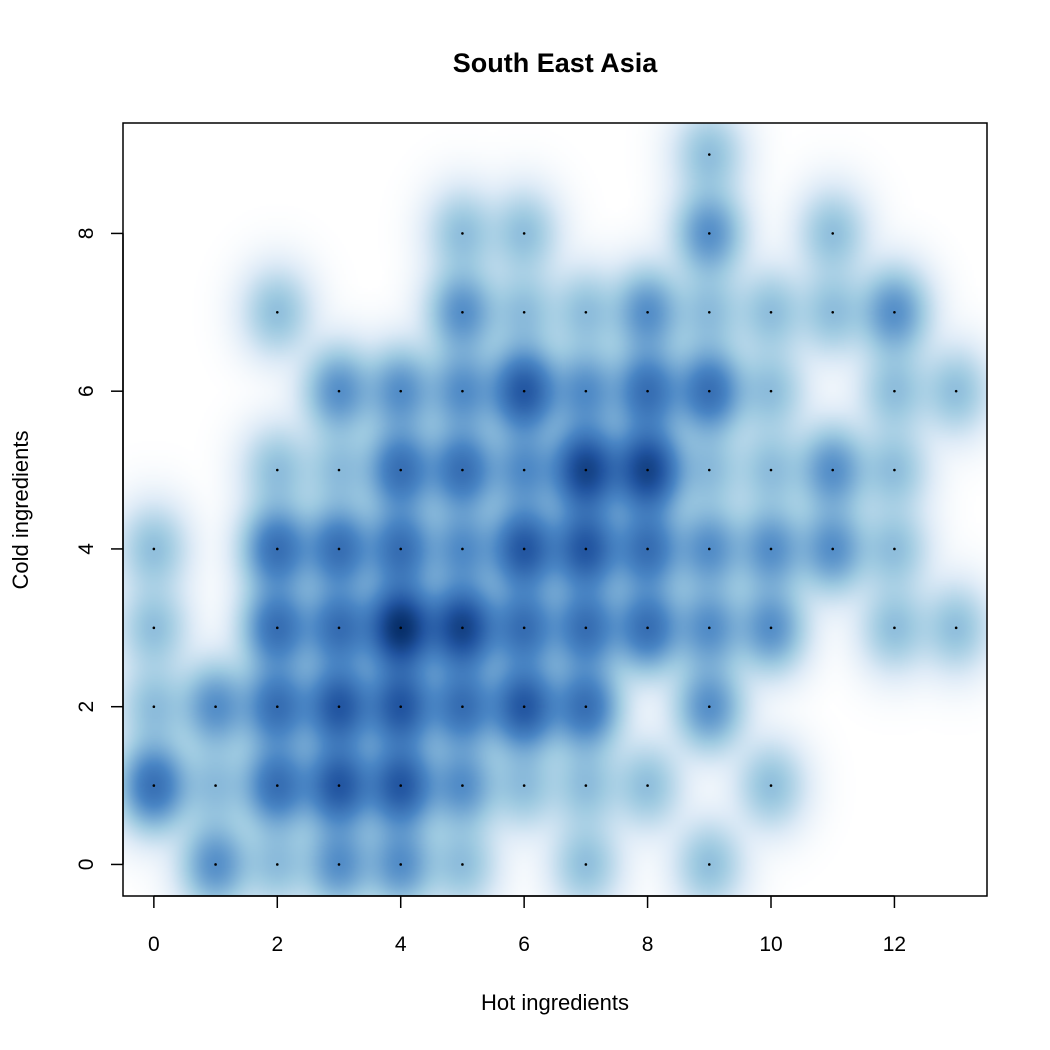  I want to click on x-tick-label: 0, so click(154, 944).